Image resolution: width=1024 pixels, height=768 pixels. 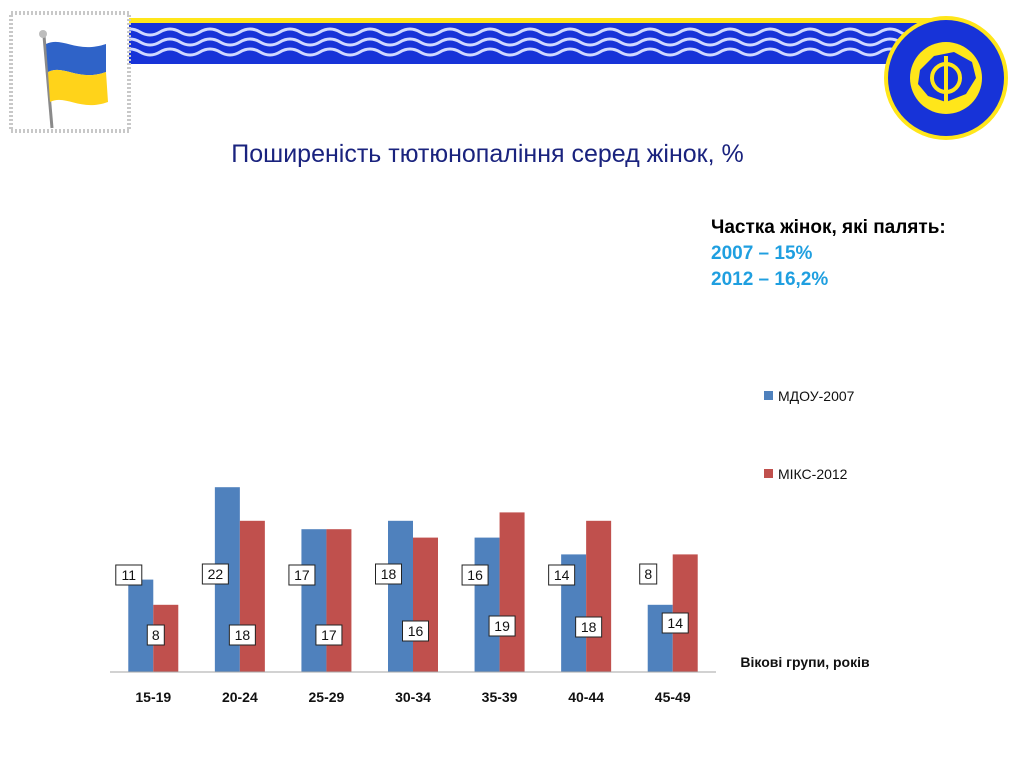 I want to click on data-label-2012-25-29: 17, so click(x=329, y=635).